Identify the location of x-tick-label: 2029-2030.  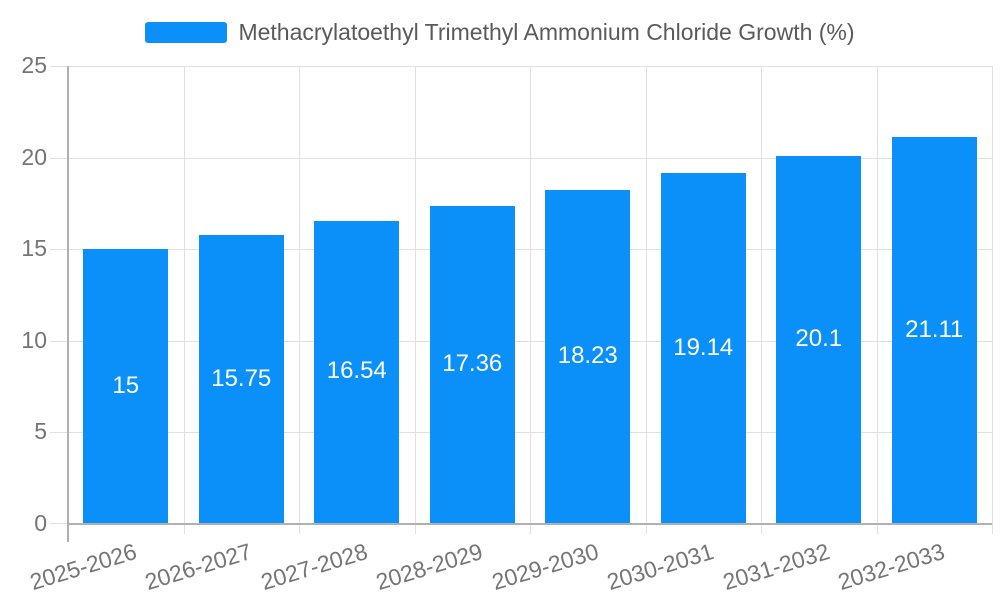
(545, 567).